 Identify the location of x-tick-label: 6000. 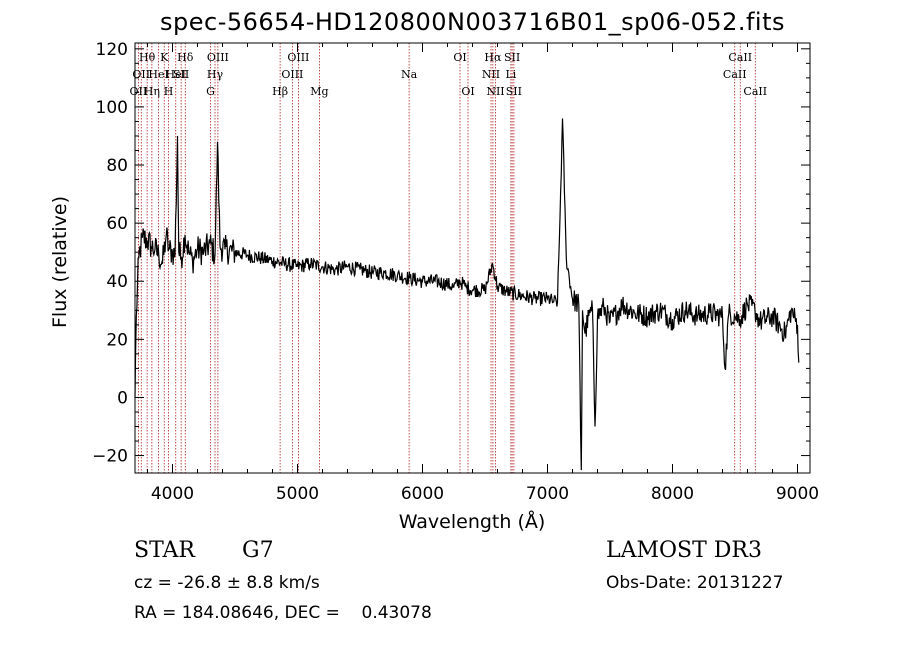
(422, 494).